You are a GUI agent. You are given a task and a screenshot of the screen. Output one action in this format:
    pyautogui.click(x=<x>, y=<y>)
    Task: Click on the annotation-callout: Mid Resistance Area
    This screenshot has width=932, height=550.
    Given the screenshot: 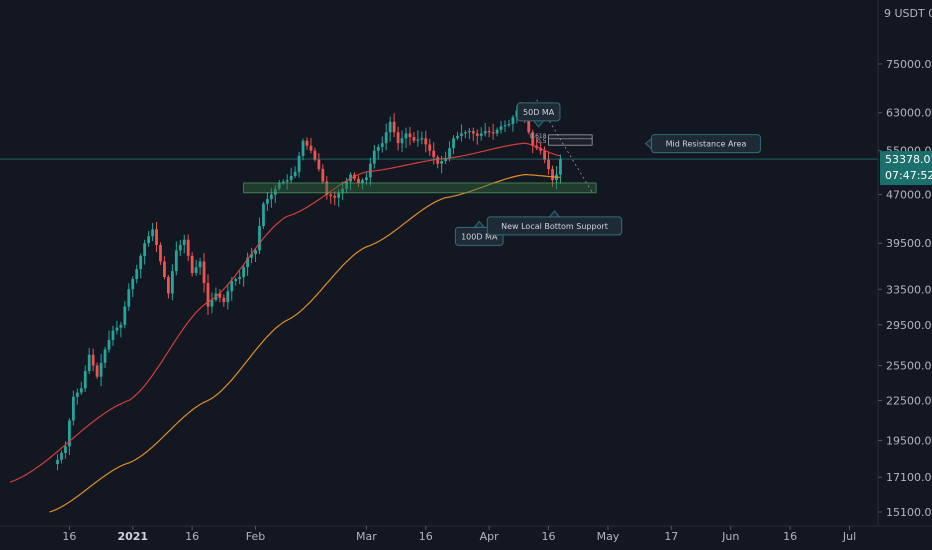 What is the action you would take?
    pyautogui.click(x=702, y=144)
    